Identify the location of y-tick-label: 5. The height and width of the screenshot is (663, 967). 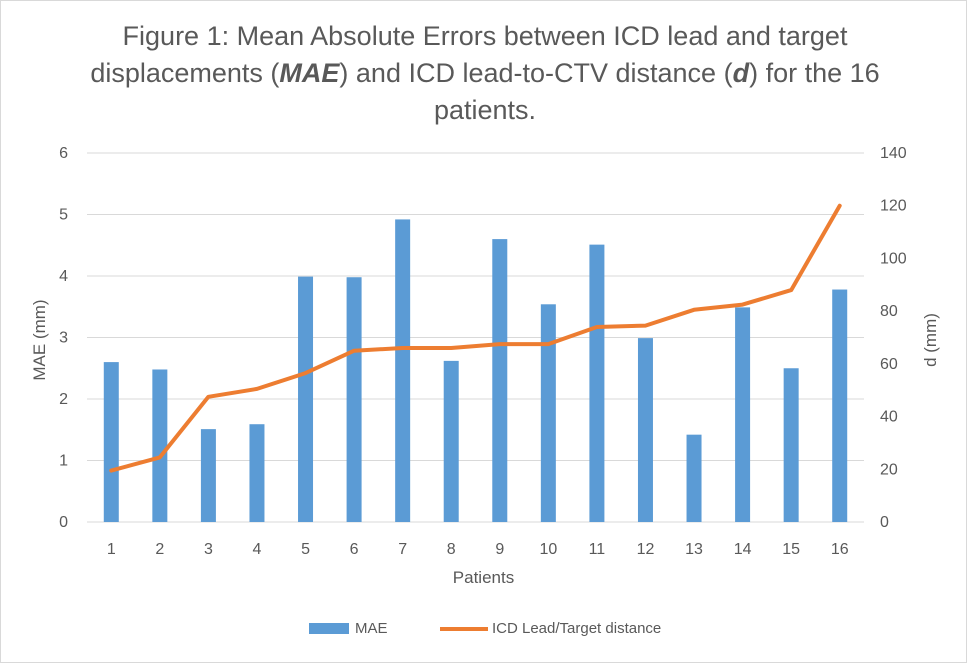
(63, 215).